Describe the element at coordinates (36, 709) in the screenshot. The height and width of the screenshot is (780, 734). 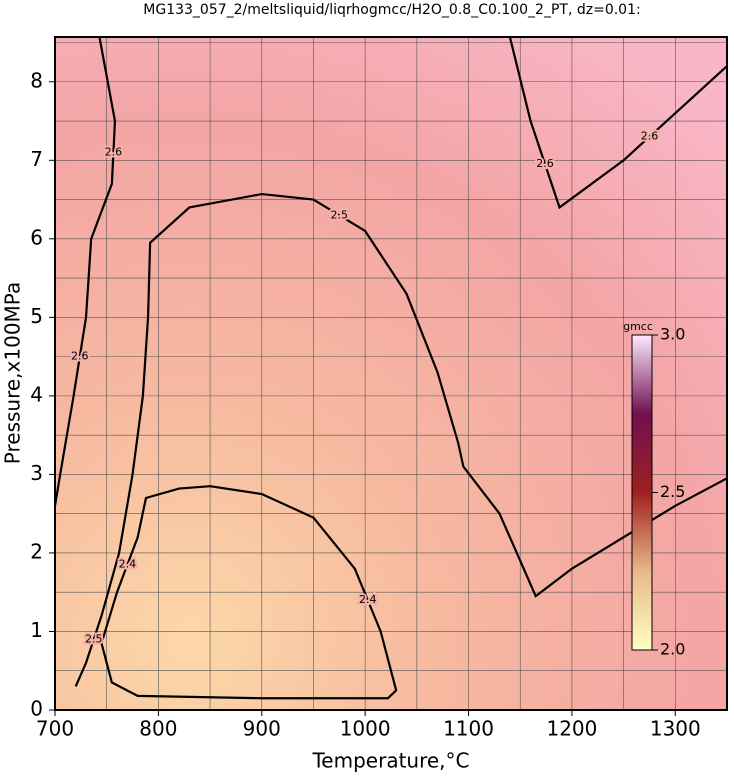
I see `y-tick-label: 0` at that location.